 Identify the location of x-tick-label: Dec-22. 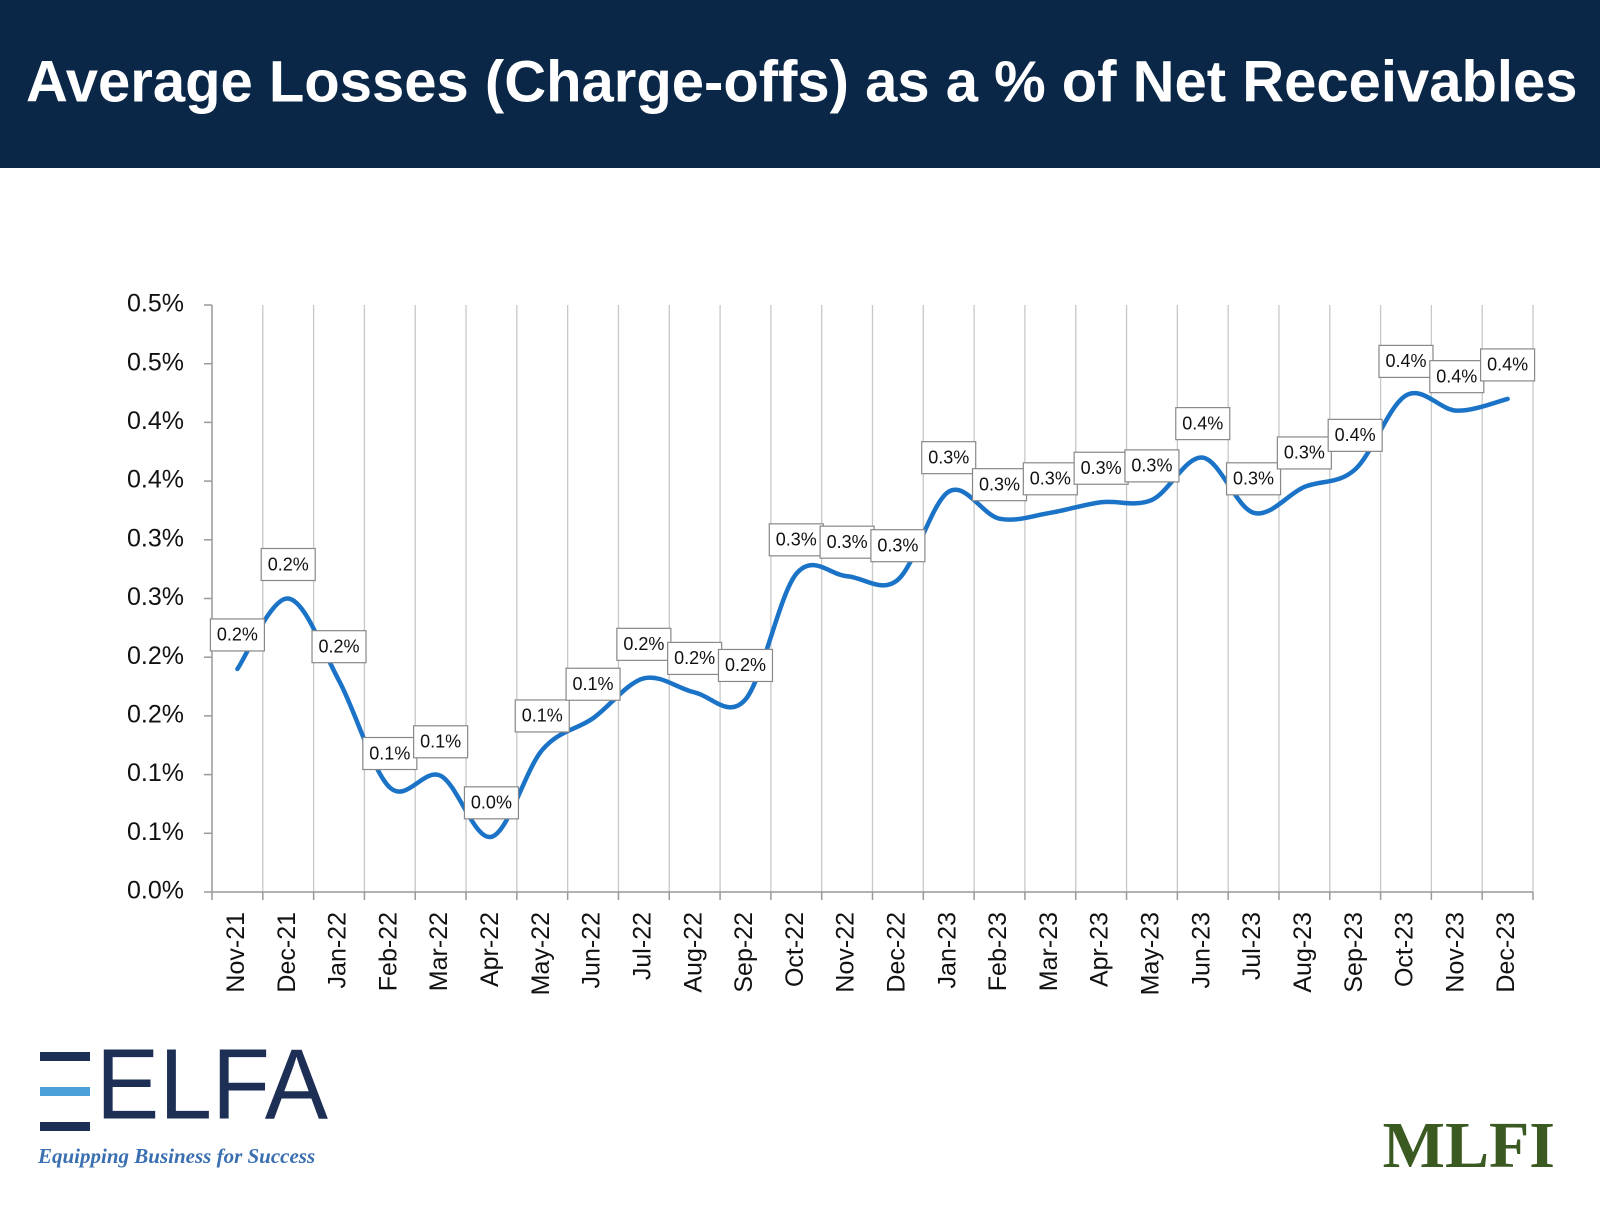
(897, 952).